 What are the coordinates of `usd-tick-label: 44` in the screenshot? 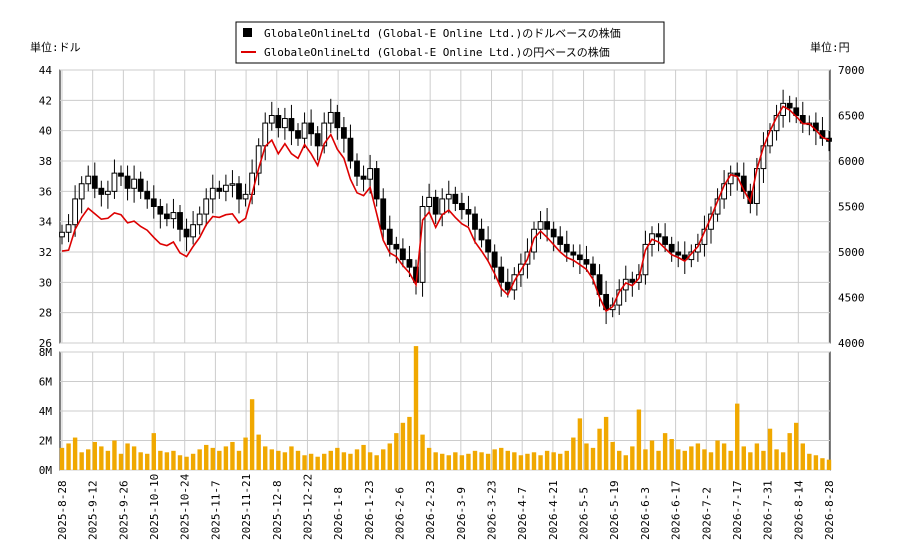 It's located at (46, 70).